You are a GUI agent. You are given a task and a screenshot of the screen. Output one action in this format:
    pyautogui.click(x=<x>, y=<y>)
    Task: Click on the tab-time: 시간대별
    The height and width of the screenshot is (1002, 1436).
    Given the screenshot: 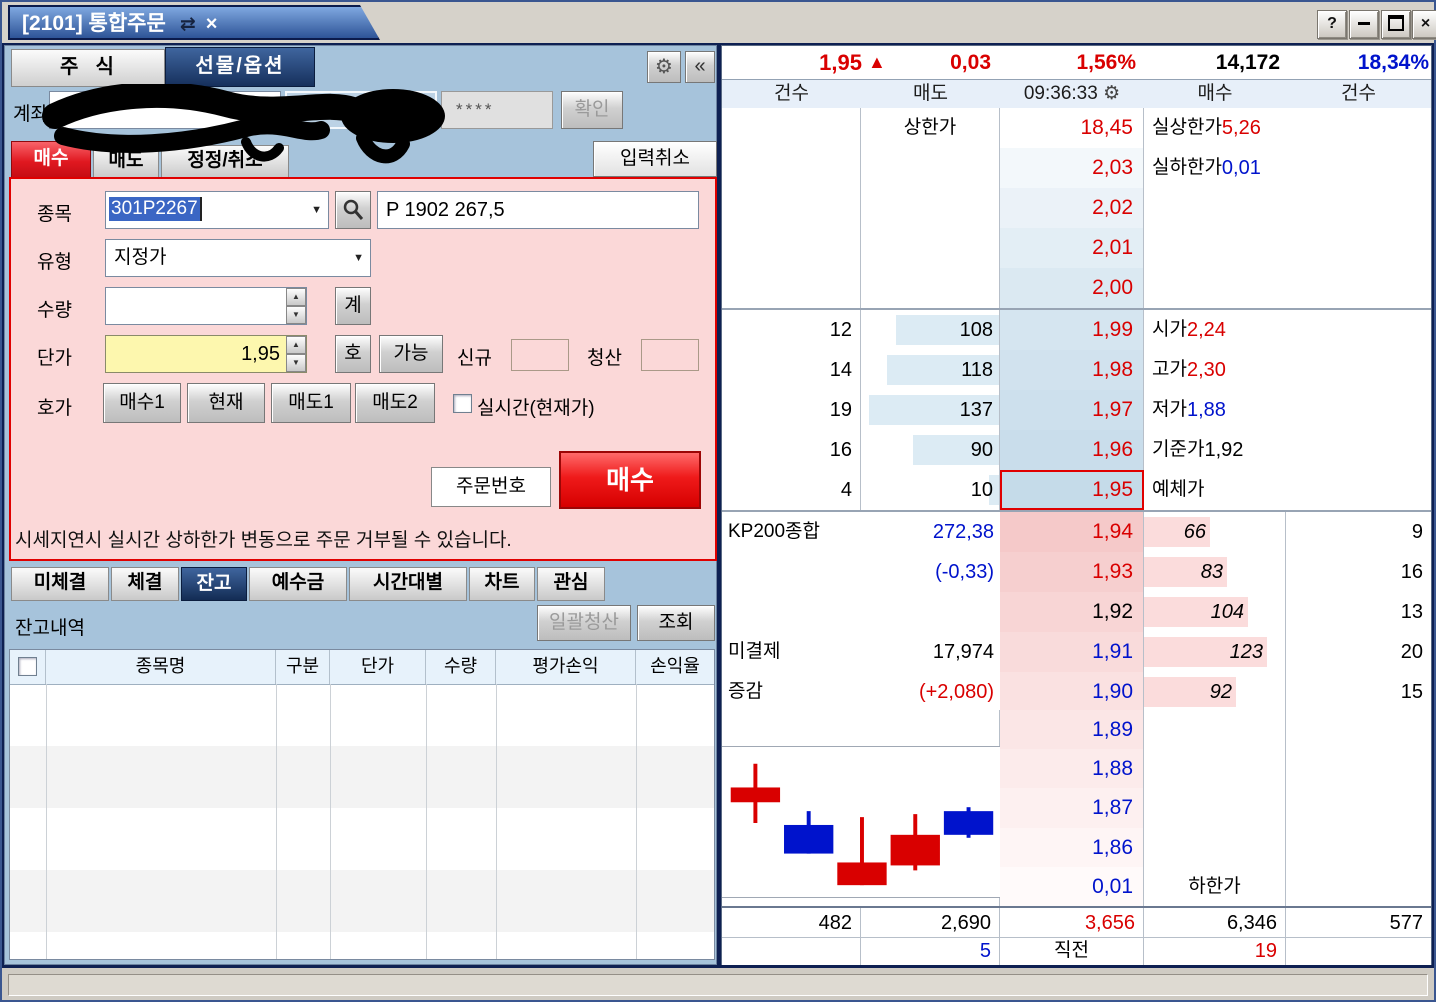 What is the action you would take?
    pyautogui.click(x=408, y=584)
    